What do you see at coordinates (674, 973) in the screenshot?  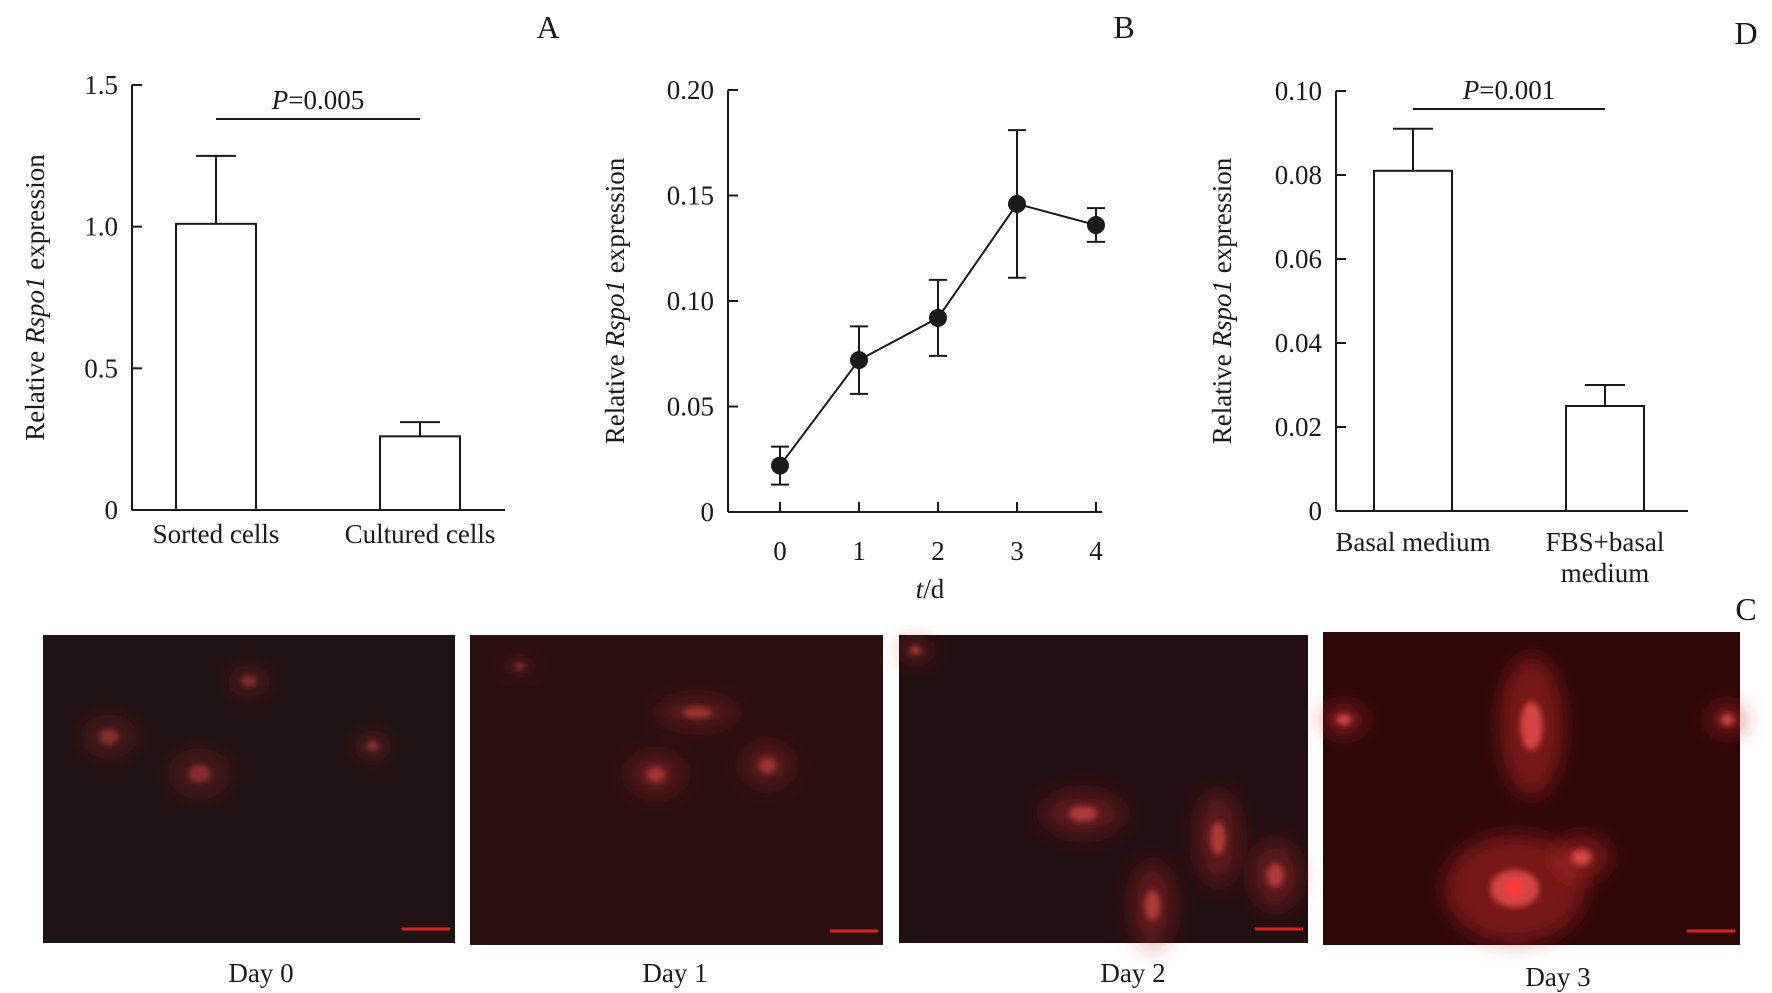 I see `micrograph-caption: Day 1` at bounding box center [674, 973].